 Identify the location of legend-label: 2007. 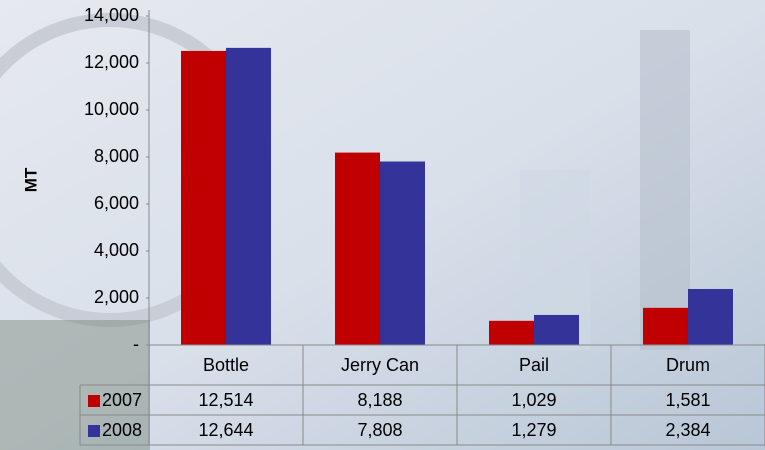
(122, 400).